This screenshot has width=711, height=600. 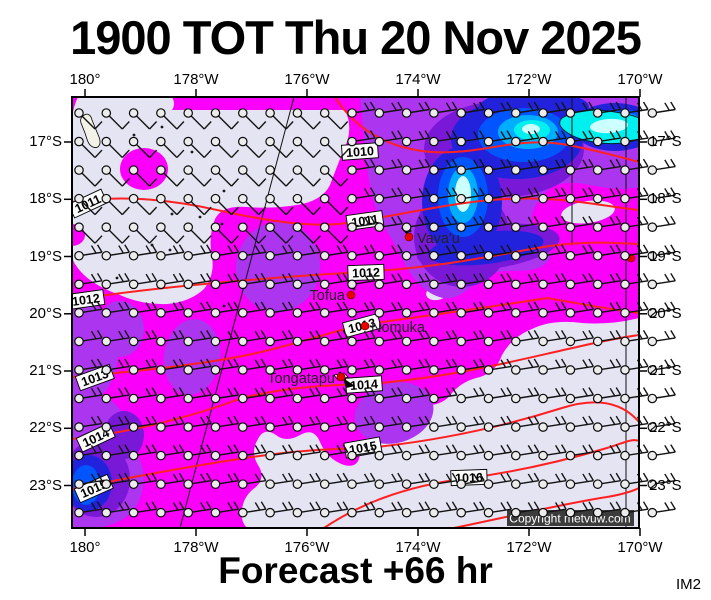 I want to click on svg-text: 1010, so click(x=360, y=152).